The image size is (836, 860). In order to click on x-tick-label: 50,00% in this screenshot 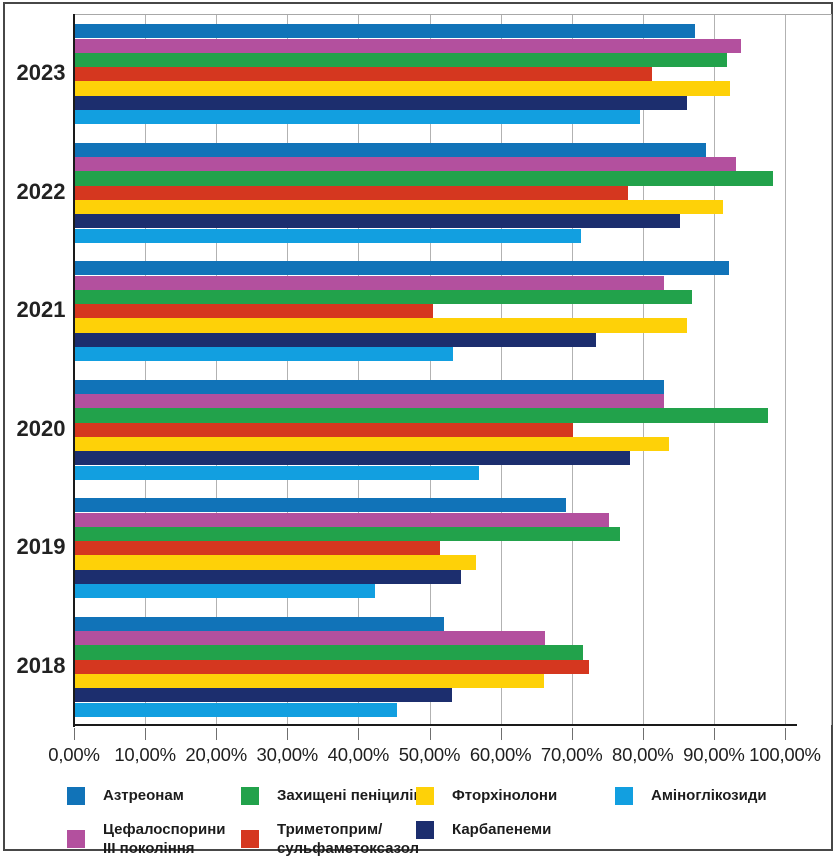, I will do `click(429, 754)`.